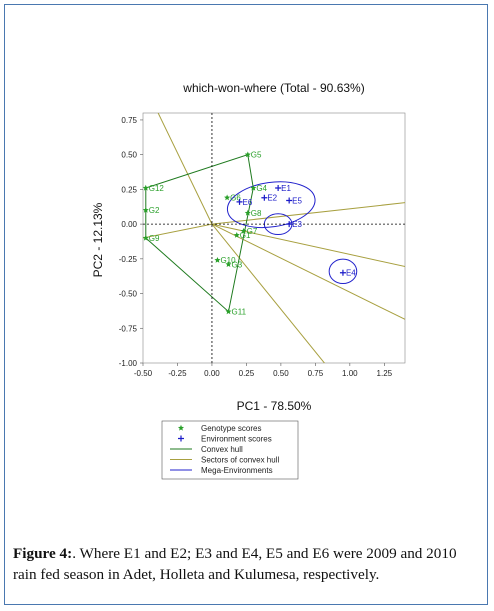 The height and width of the screenshot is (611, 494). I want to click on genotype-label: G9, so click(154, 238).